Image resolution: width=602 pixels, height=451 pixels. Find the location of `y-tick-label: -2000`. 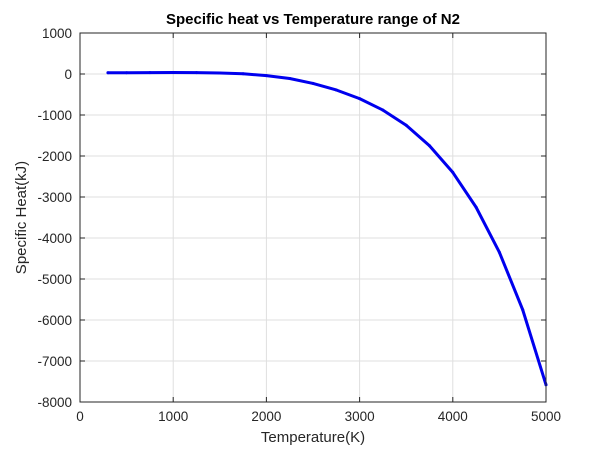

y-tick-label: -2000 is located at coordinates (54, 156).